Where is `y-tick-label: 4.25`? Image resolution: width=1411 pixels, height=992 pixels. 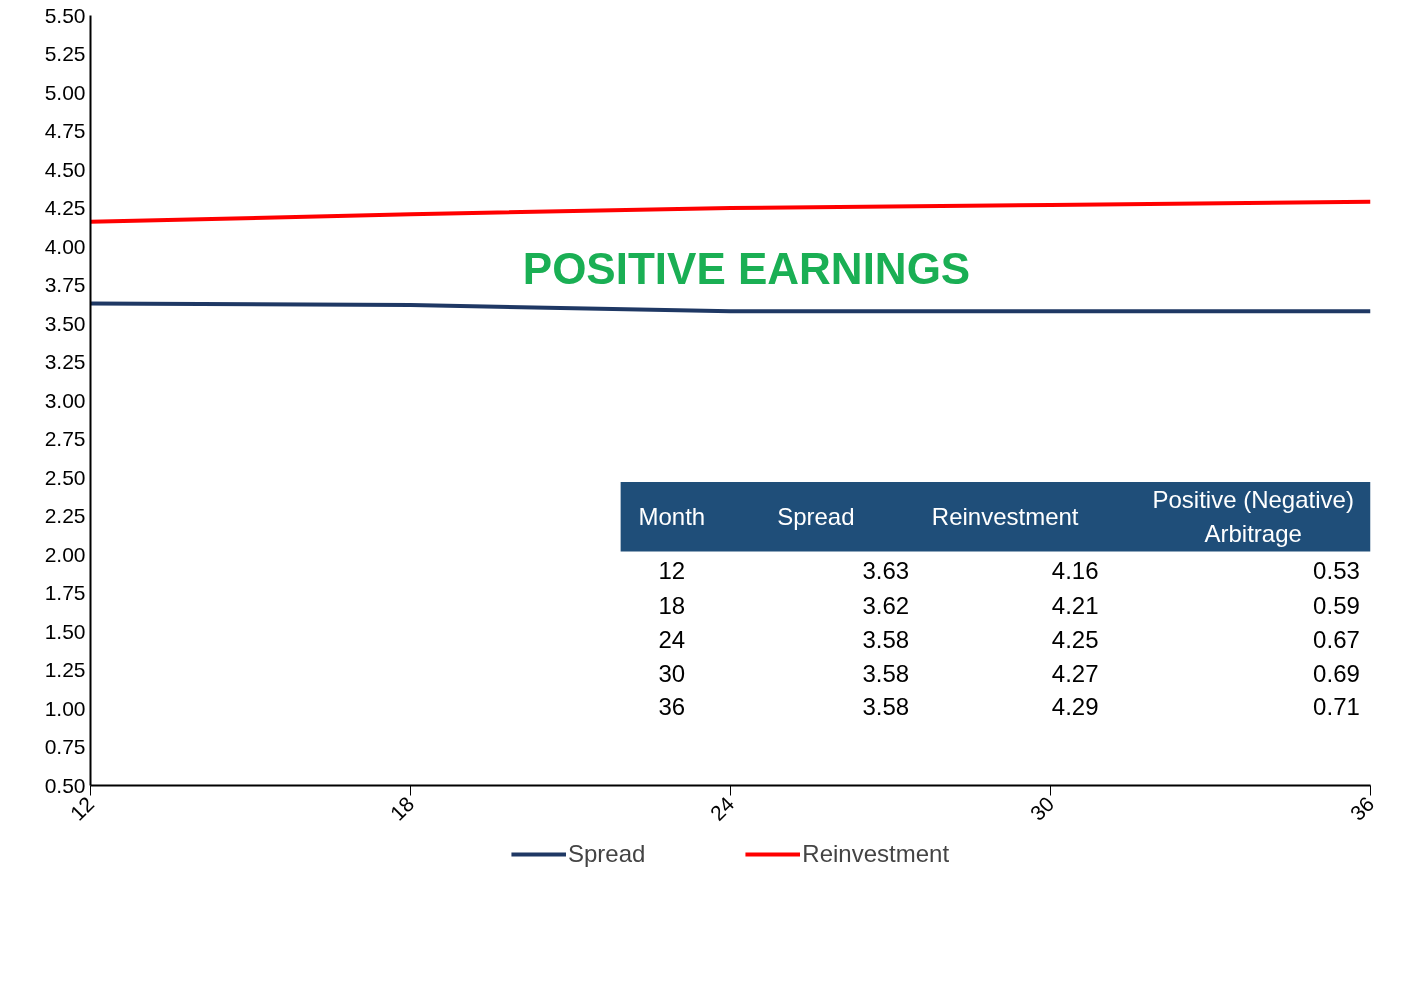
y-tick-label: 4.25 is located at coordinates (65, 207).